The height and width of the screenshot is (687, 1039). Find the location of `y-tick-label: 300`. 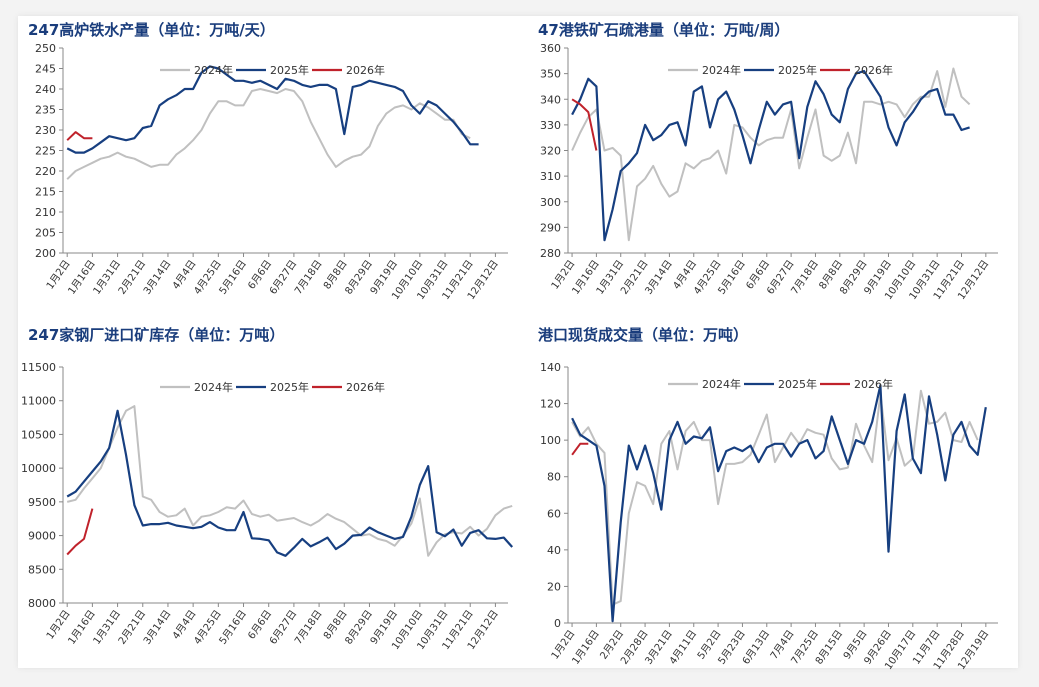

y-tick-label: 300 is located at coordinates (550, 202).